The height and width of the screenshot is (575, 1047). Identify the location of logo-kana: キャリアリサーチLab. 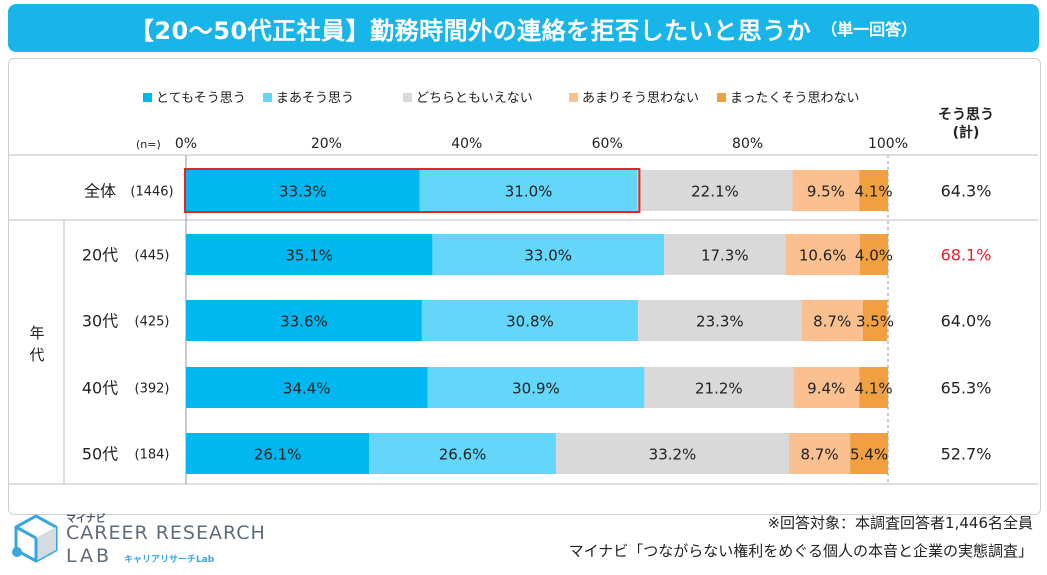
(169, 560).